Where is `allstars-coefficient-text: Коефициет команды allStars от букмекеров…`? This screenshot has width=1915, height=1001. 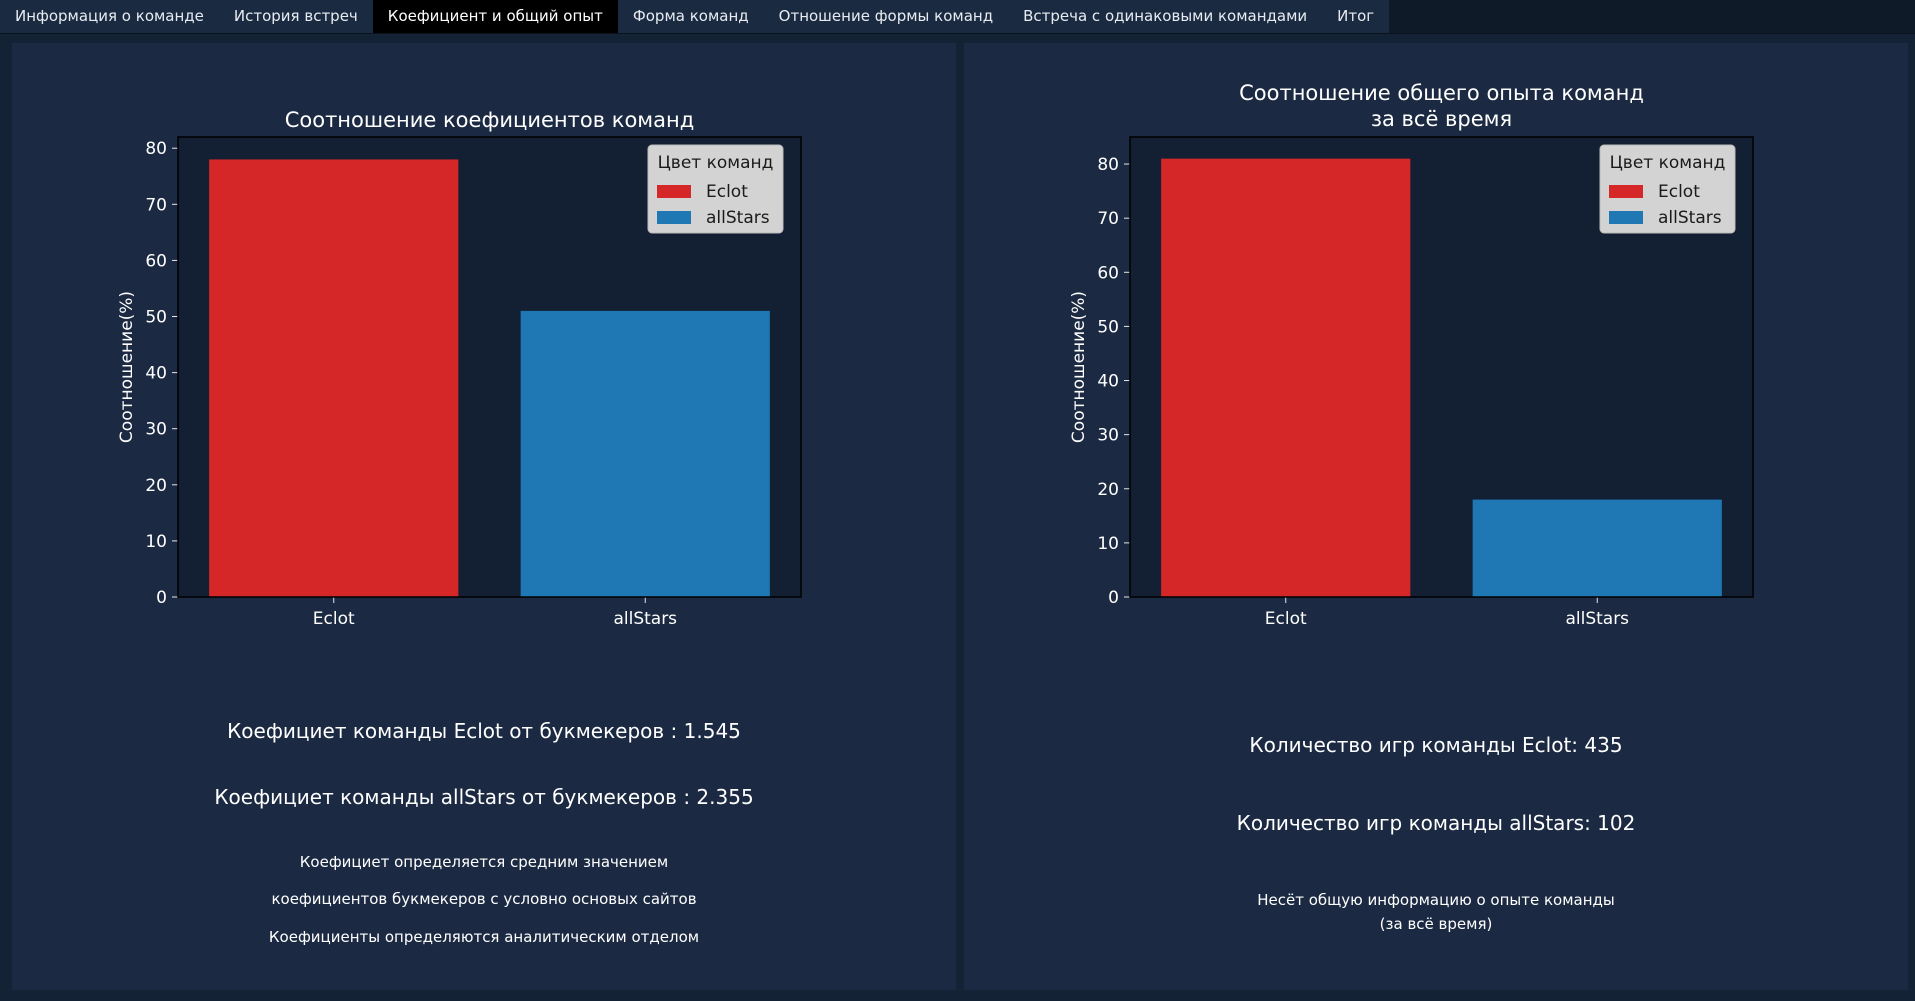 allstars-coefficient-text: Коефициет команды allStars от букмекеров… is located at coordinates (484, 797).